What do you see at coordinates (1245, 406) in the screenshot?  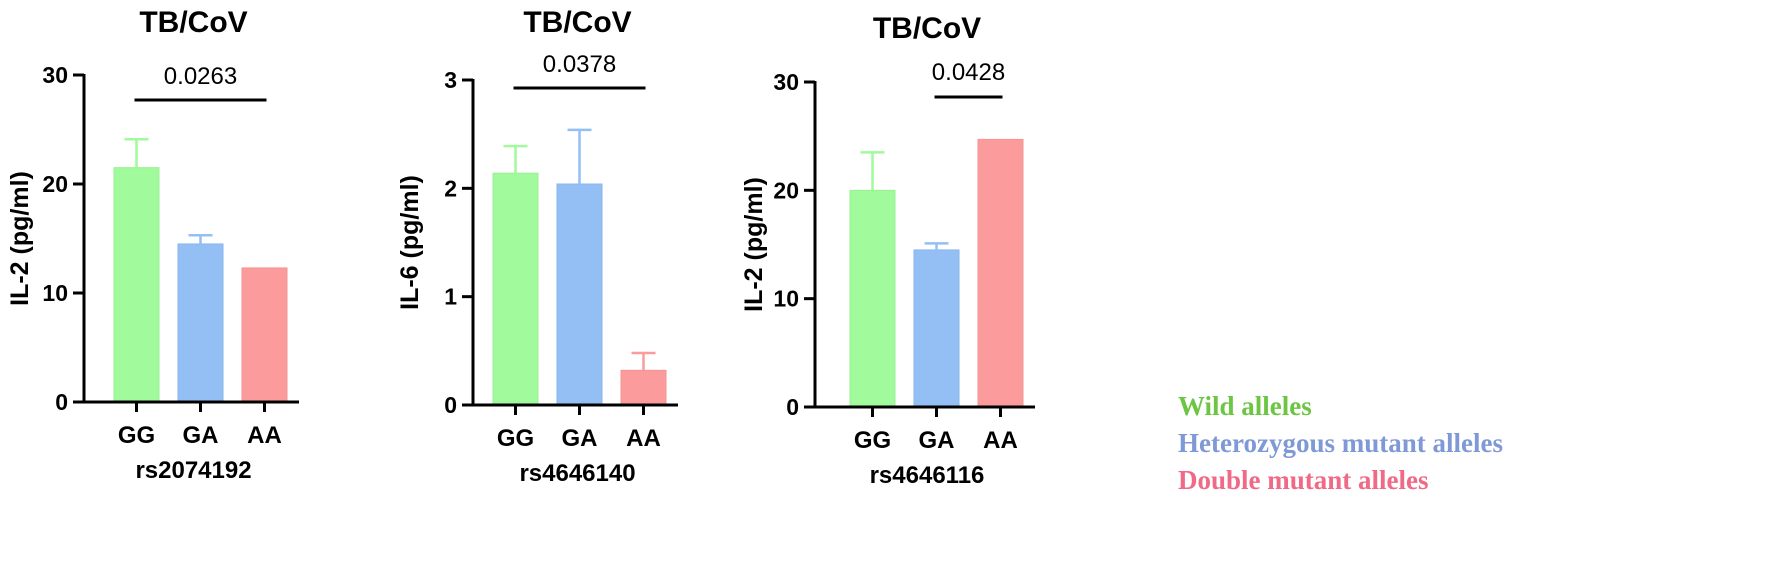 I see `legend-wild-alleles: Wild alleles` at bounding box center [1245, 406].